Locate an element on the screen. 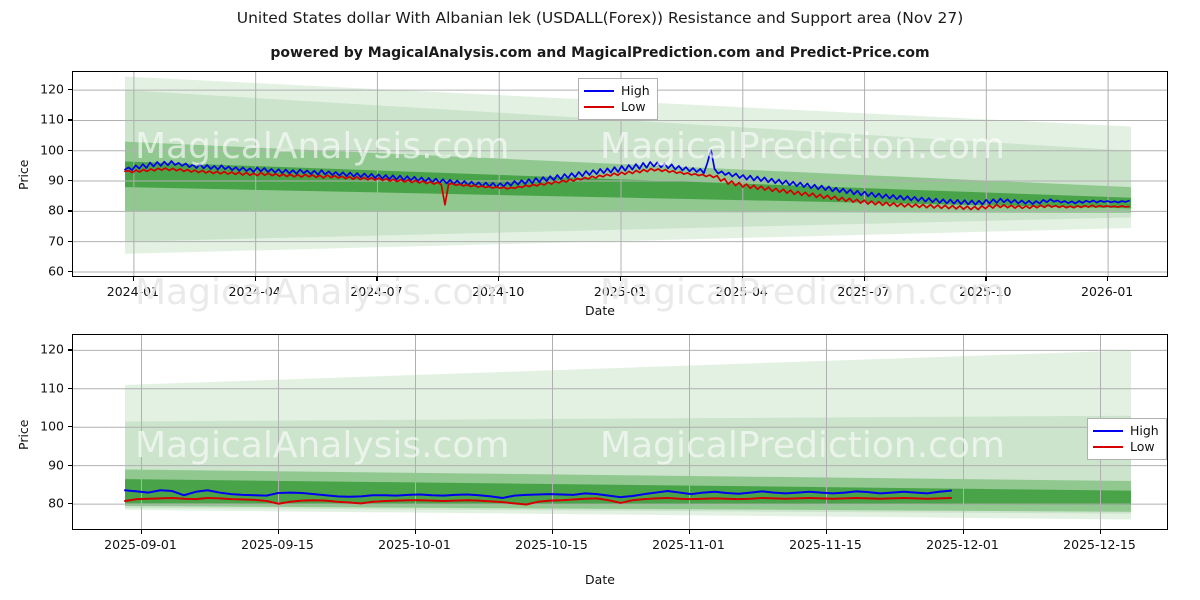 Image resolution: width=1200 pixels, height=600 pixels. x-tick-label: 2025-09-15 is located at coordinates (277, 544).